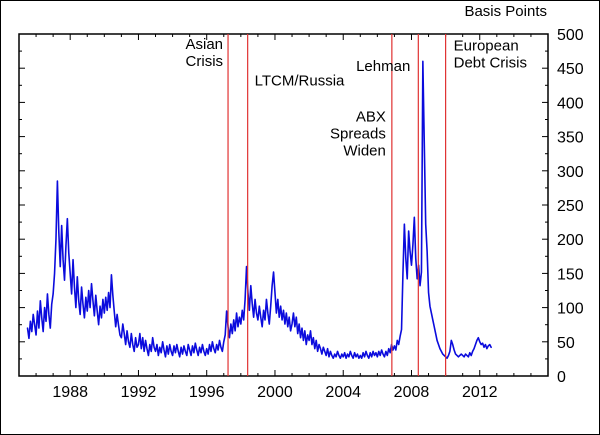  I want to click on y-tick-label: 250, so click(570, 206).